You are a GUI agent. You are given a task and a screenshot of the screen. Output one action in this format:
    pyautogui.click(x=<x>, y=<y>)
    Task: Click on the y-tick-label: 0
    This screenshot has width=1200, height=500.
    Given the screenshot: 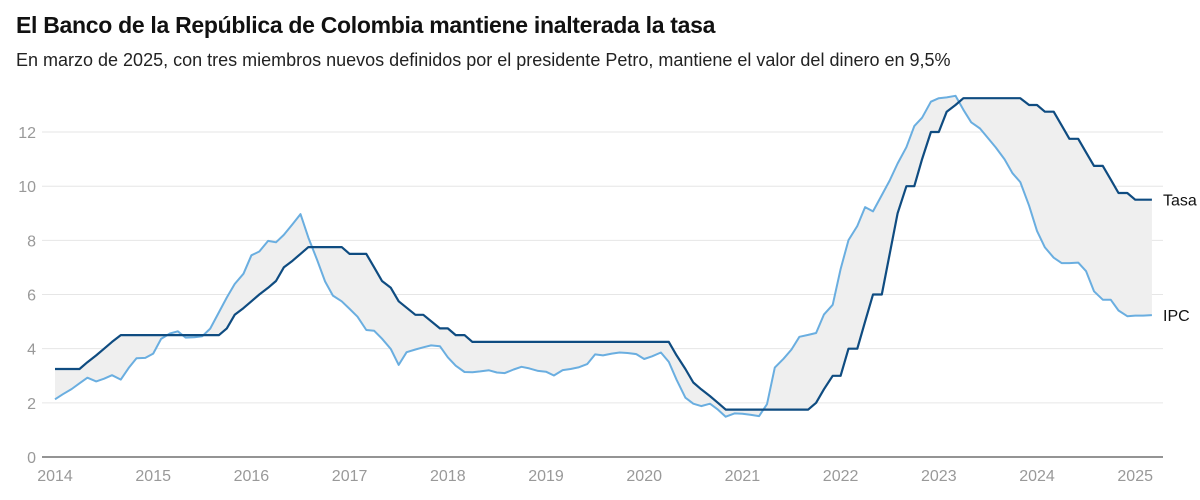 What is the action you would take?
    pyautogui.click(x=31, y=458)
    